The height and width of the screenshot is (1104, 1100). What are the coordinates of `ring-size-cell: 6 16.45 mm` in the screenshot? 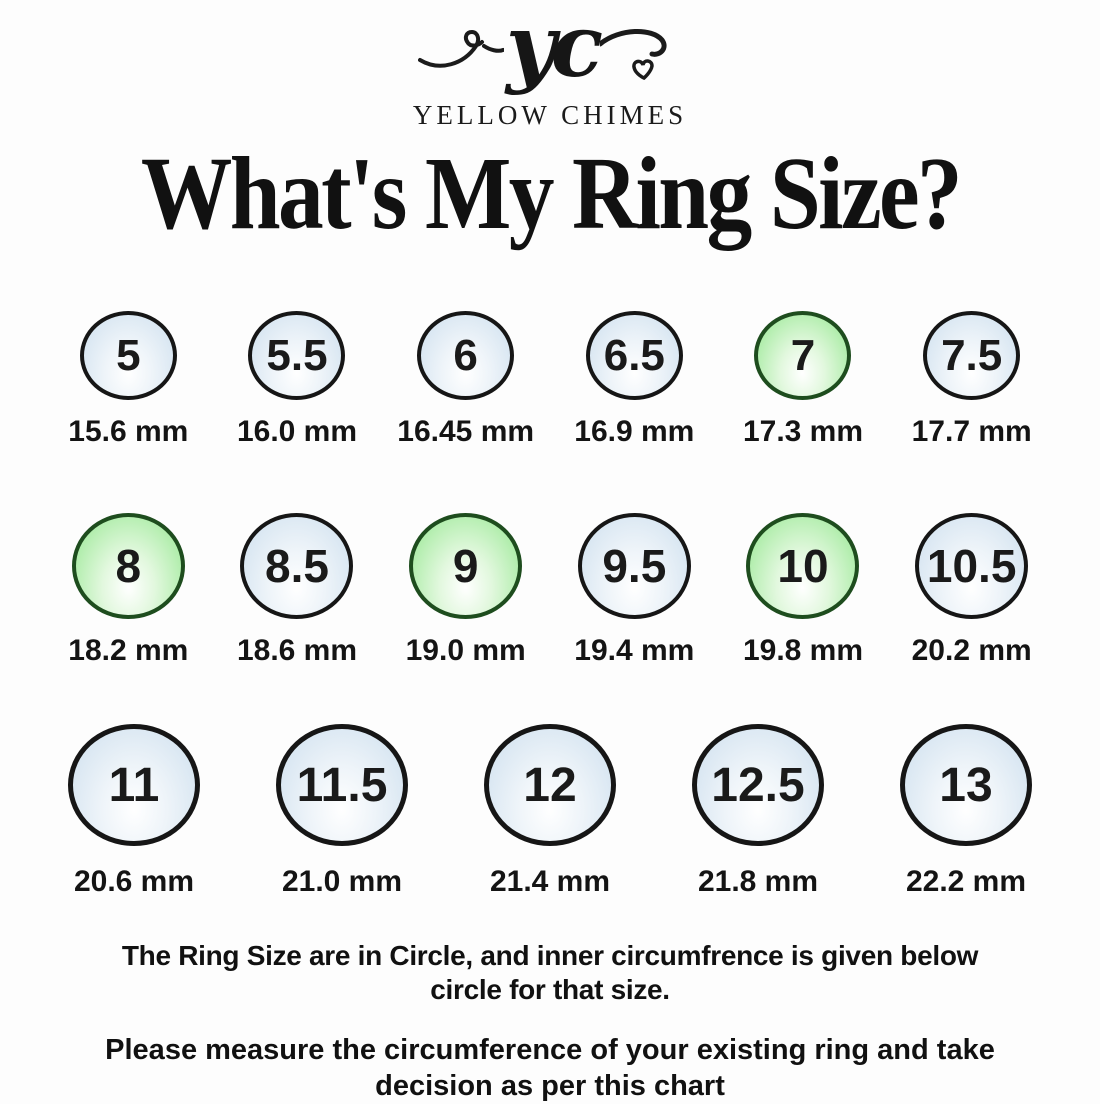 It's located at (465, 380).